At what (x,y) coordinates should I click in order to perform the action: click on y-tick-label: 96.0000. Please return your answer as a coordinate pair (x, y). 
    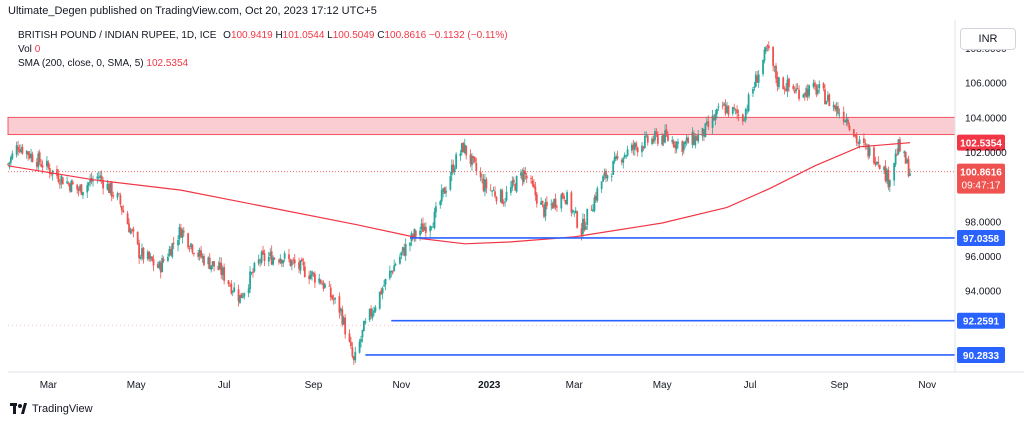
    Looking at the image, I should click on (983, 257).